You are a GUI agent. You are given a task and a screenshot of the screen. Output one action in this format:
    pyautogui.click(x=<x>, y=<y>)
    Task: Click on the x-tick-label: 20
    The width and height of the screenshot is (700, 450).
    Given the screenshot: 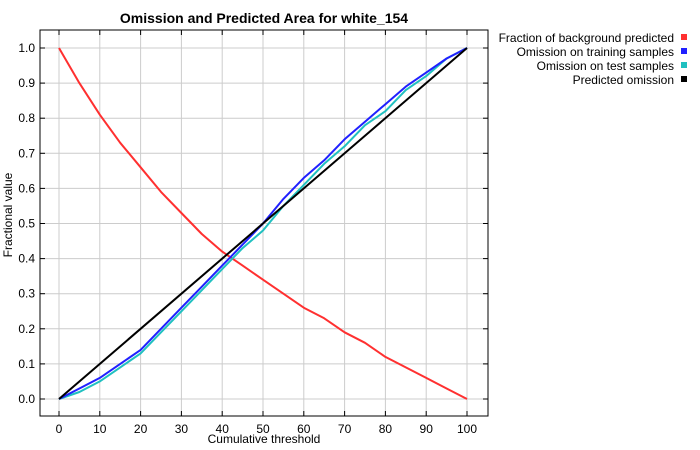 What is the action you would take?
    pyautogui.click(x=141, y=429)
    